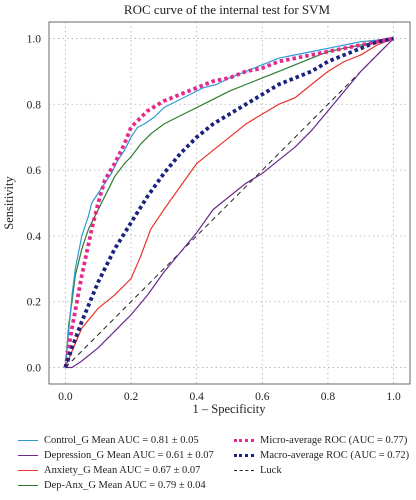  What do you see at coordinates (34, 303) in the screenshot?
I see `y-tick-label: 0.2` at bounding box center [34, 303].